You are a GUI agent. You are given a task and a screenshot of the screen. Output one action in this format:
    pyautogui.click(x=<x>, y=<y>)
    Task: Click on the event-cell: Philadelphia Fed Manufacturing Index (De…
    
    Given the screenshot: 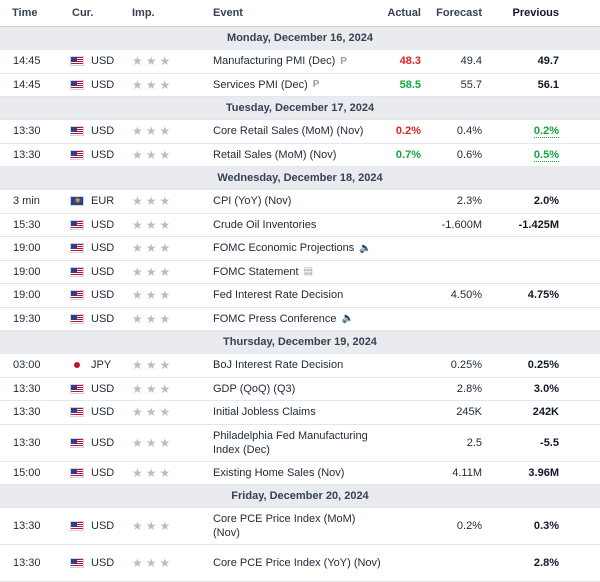 What is the action you would take?
    pyautogui.click(x=298, y=443)
    